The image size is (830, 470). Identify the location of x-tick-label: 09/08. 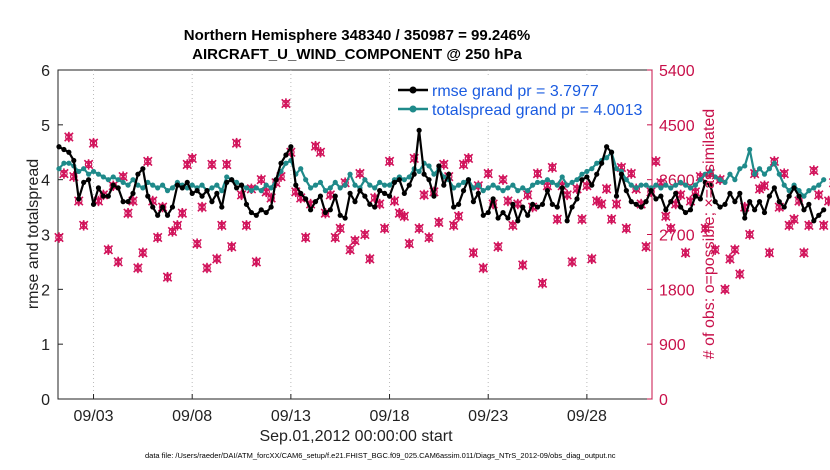
(192, 416).